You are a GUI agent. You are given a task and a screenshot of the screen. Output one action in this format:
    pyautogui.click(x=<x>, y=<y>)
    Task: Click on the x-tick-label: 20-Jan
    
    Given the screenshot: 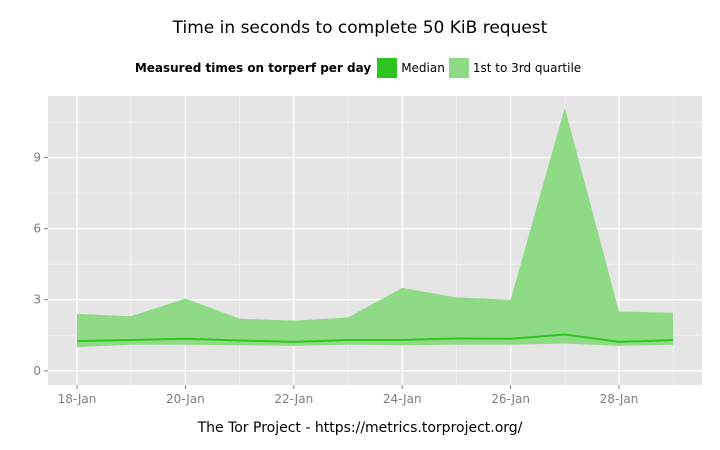 What is the action you would take?
    pyautogui.click(x=185, y=399)
    